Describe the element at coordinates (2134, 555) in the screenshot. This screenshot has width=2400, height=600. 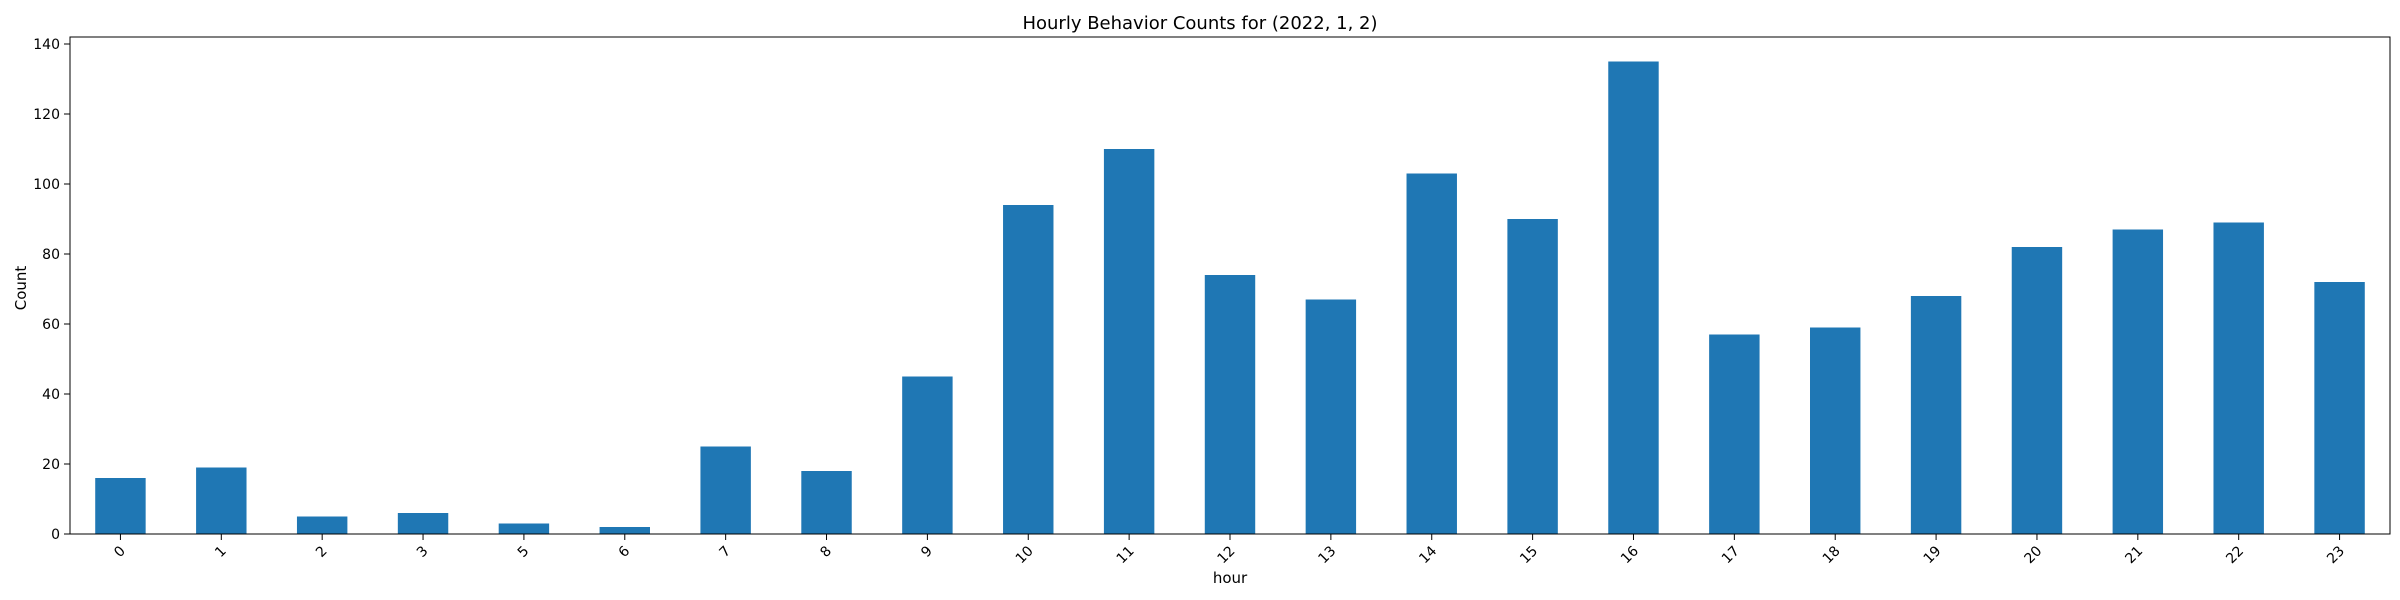
I see `x-tick-label: 21` at that location.